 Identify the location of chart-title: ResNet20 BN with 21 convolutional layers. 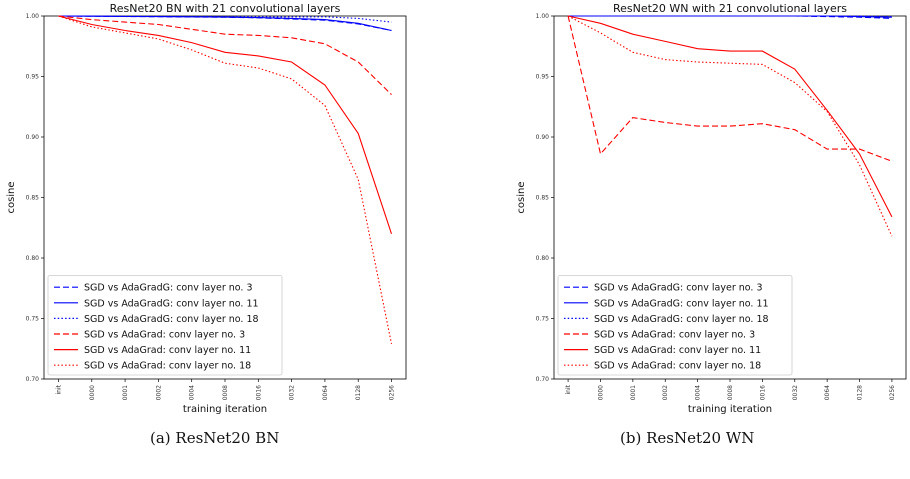
(225, 8).